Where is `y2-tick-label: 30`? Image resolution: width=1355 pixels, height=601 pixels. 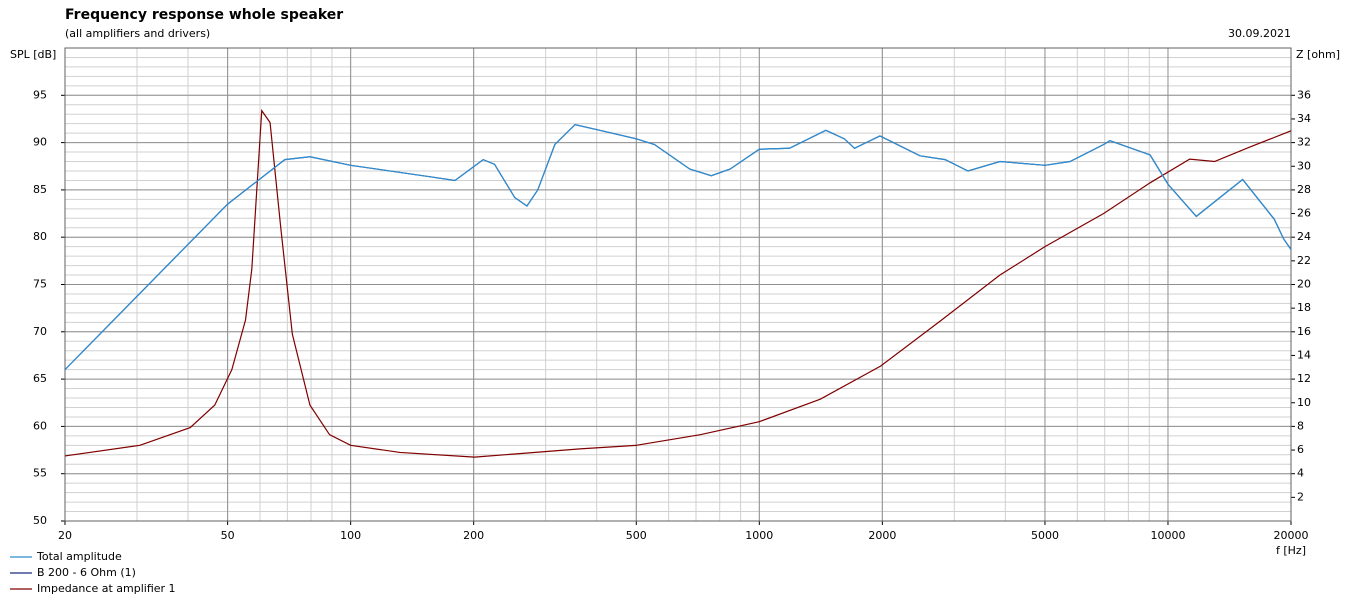
y2-tick-label: 30 is located at coordinates (1304, 165).